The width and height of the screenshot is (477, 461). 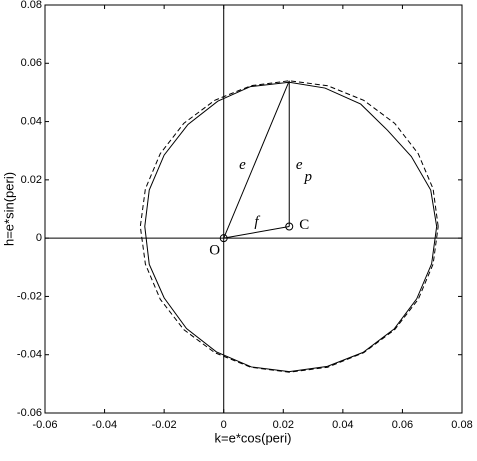 I want to click on vector-label: f, so click(x=257, y=222).